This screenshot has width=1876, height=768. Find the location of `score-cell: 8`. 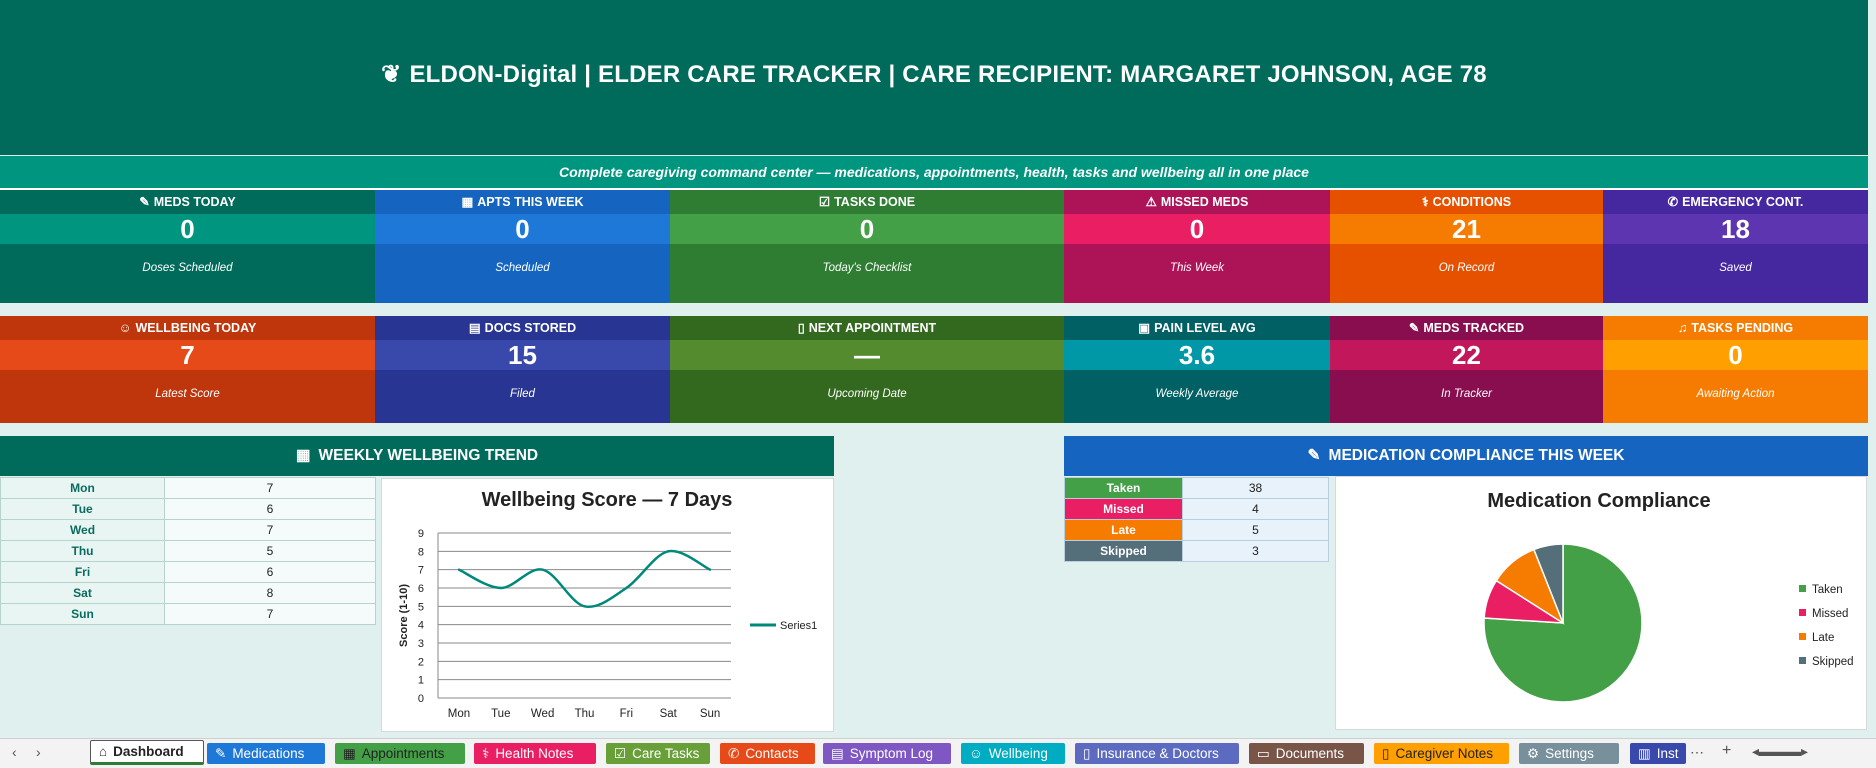

score-cell: 8 is located at coordinates (270, 593).